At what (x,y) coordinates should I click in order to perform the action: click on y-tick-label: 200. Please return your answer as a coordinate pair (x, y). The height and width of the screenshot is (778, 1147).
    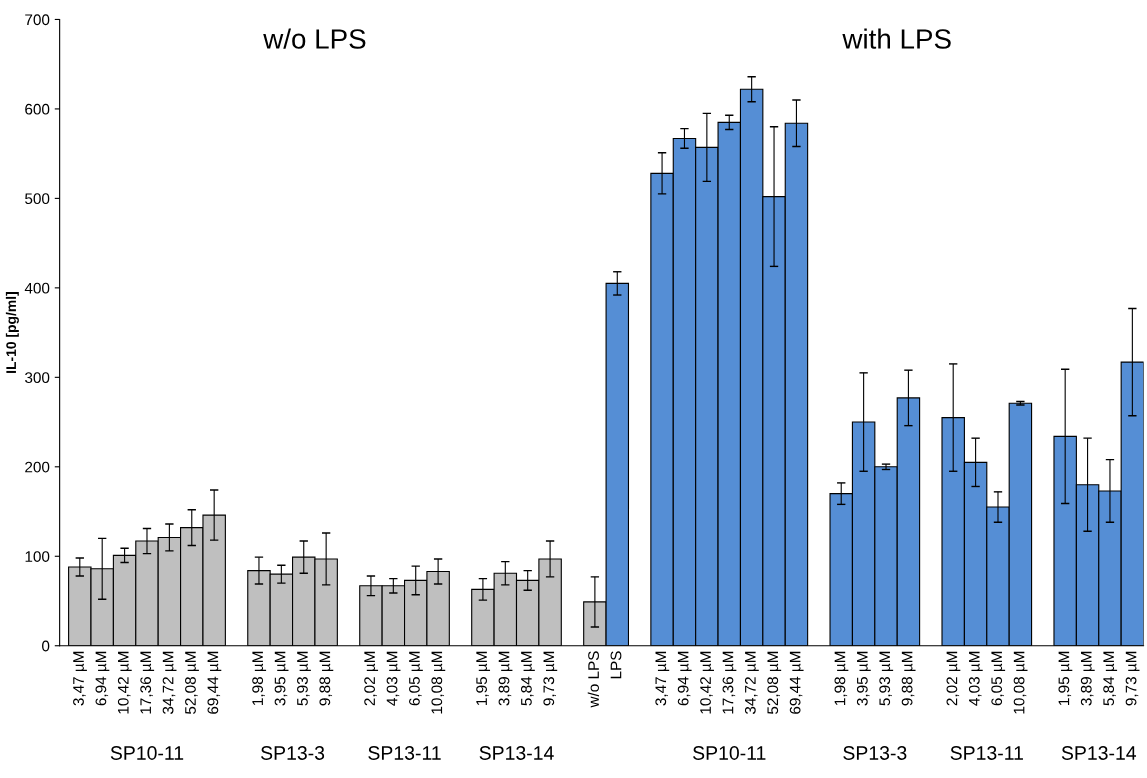
    Looking at the image, I should click on (37, 467).